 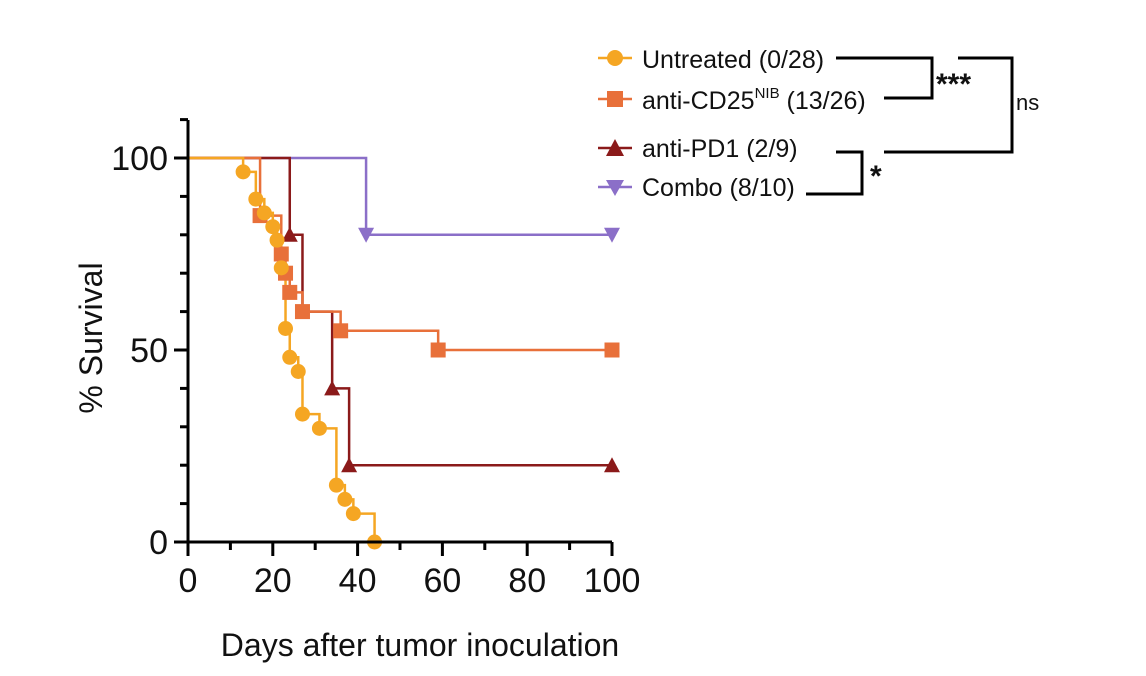 What do you see at coordinates (876, 176) in the screenshot?
I see `significance-label-single-star: *` at bounding box center [876, 176].